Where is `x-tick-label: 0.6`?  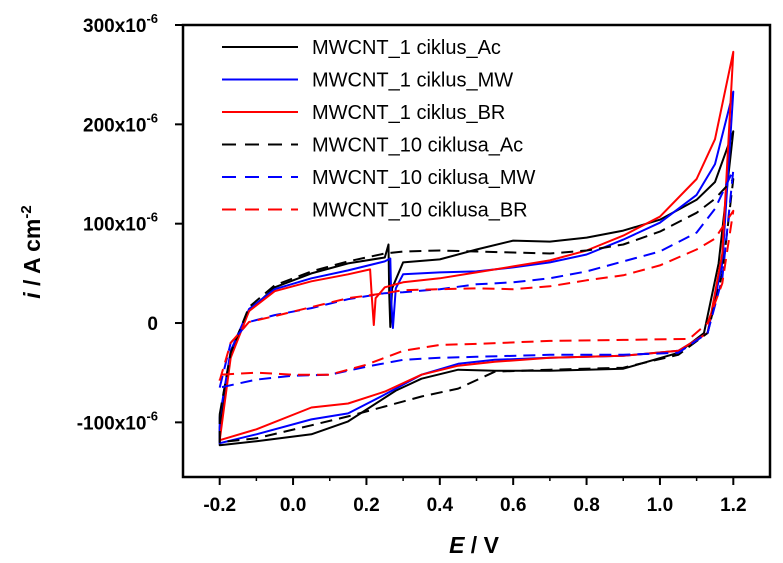
x-tick-label: 0.6 is located at coordinates (513, 505).